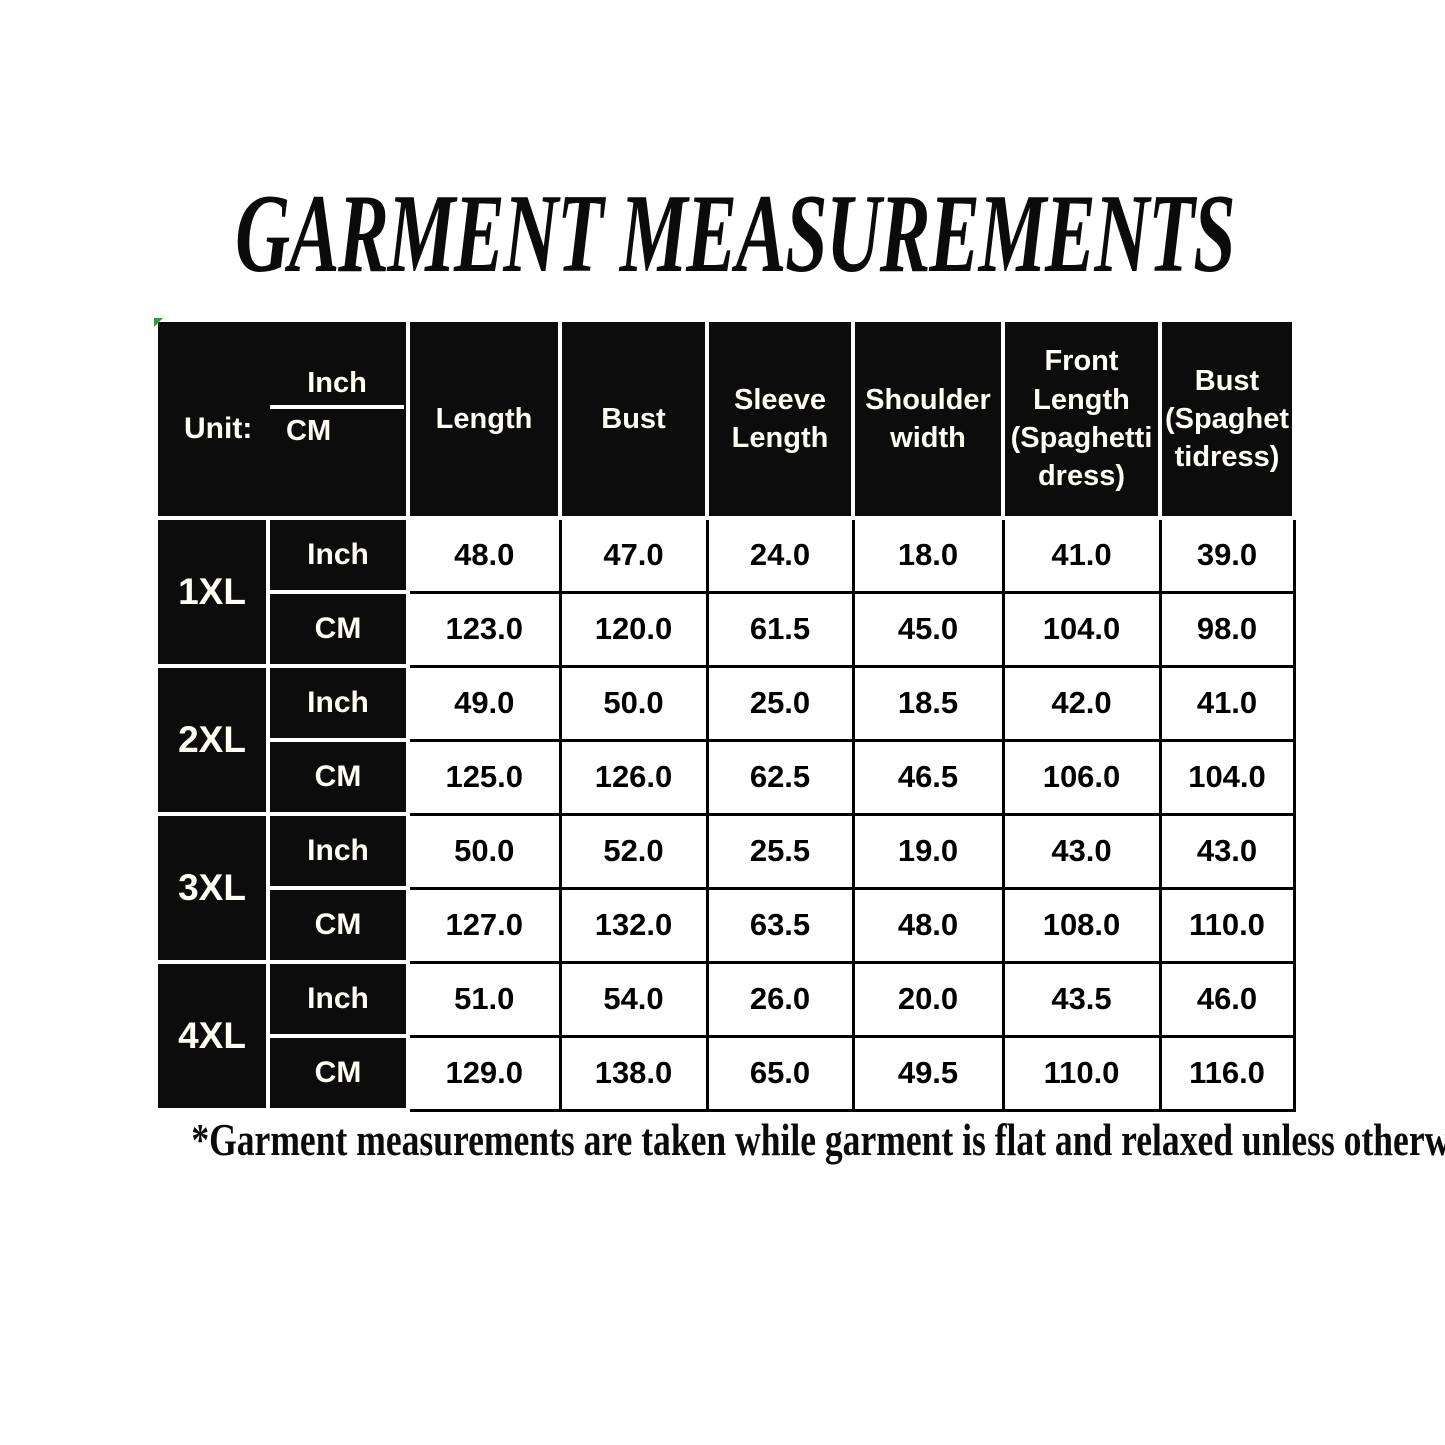 The width and height of the screenshot is (1445, 1445). What do you see at coordinates (780, 703) in the screenshot?
I see `measurement-value: 25.0` at bounding box center [780, 703].